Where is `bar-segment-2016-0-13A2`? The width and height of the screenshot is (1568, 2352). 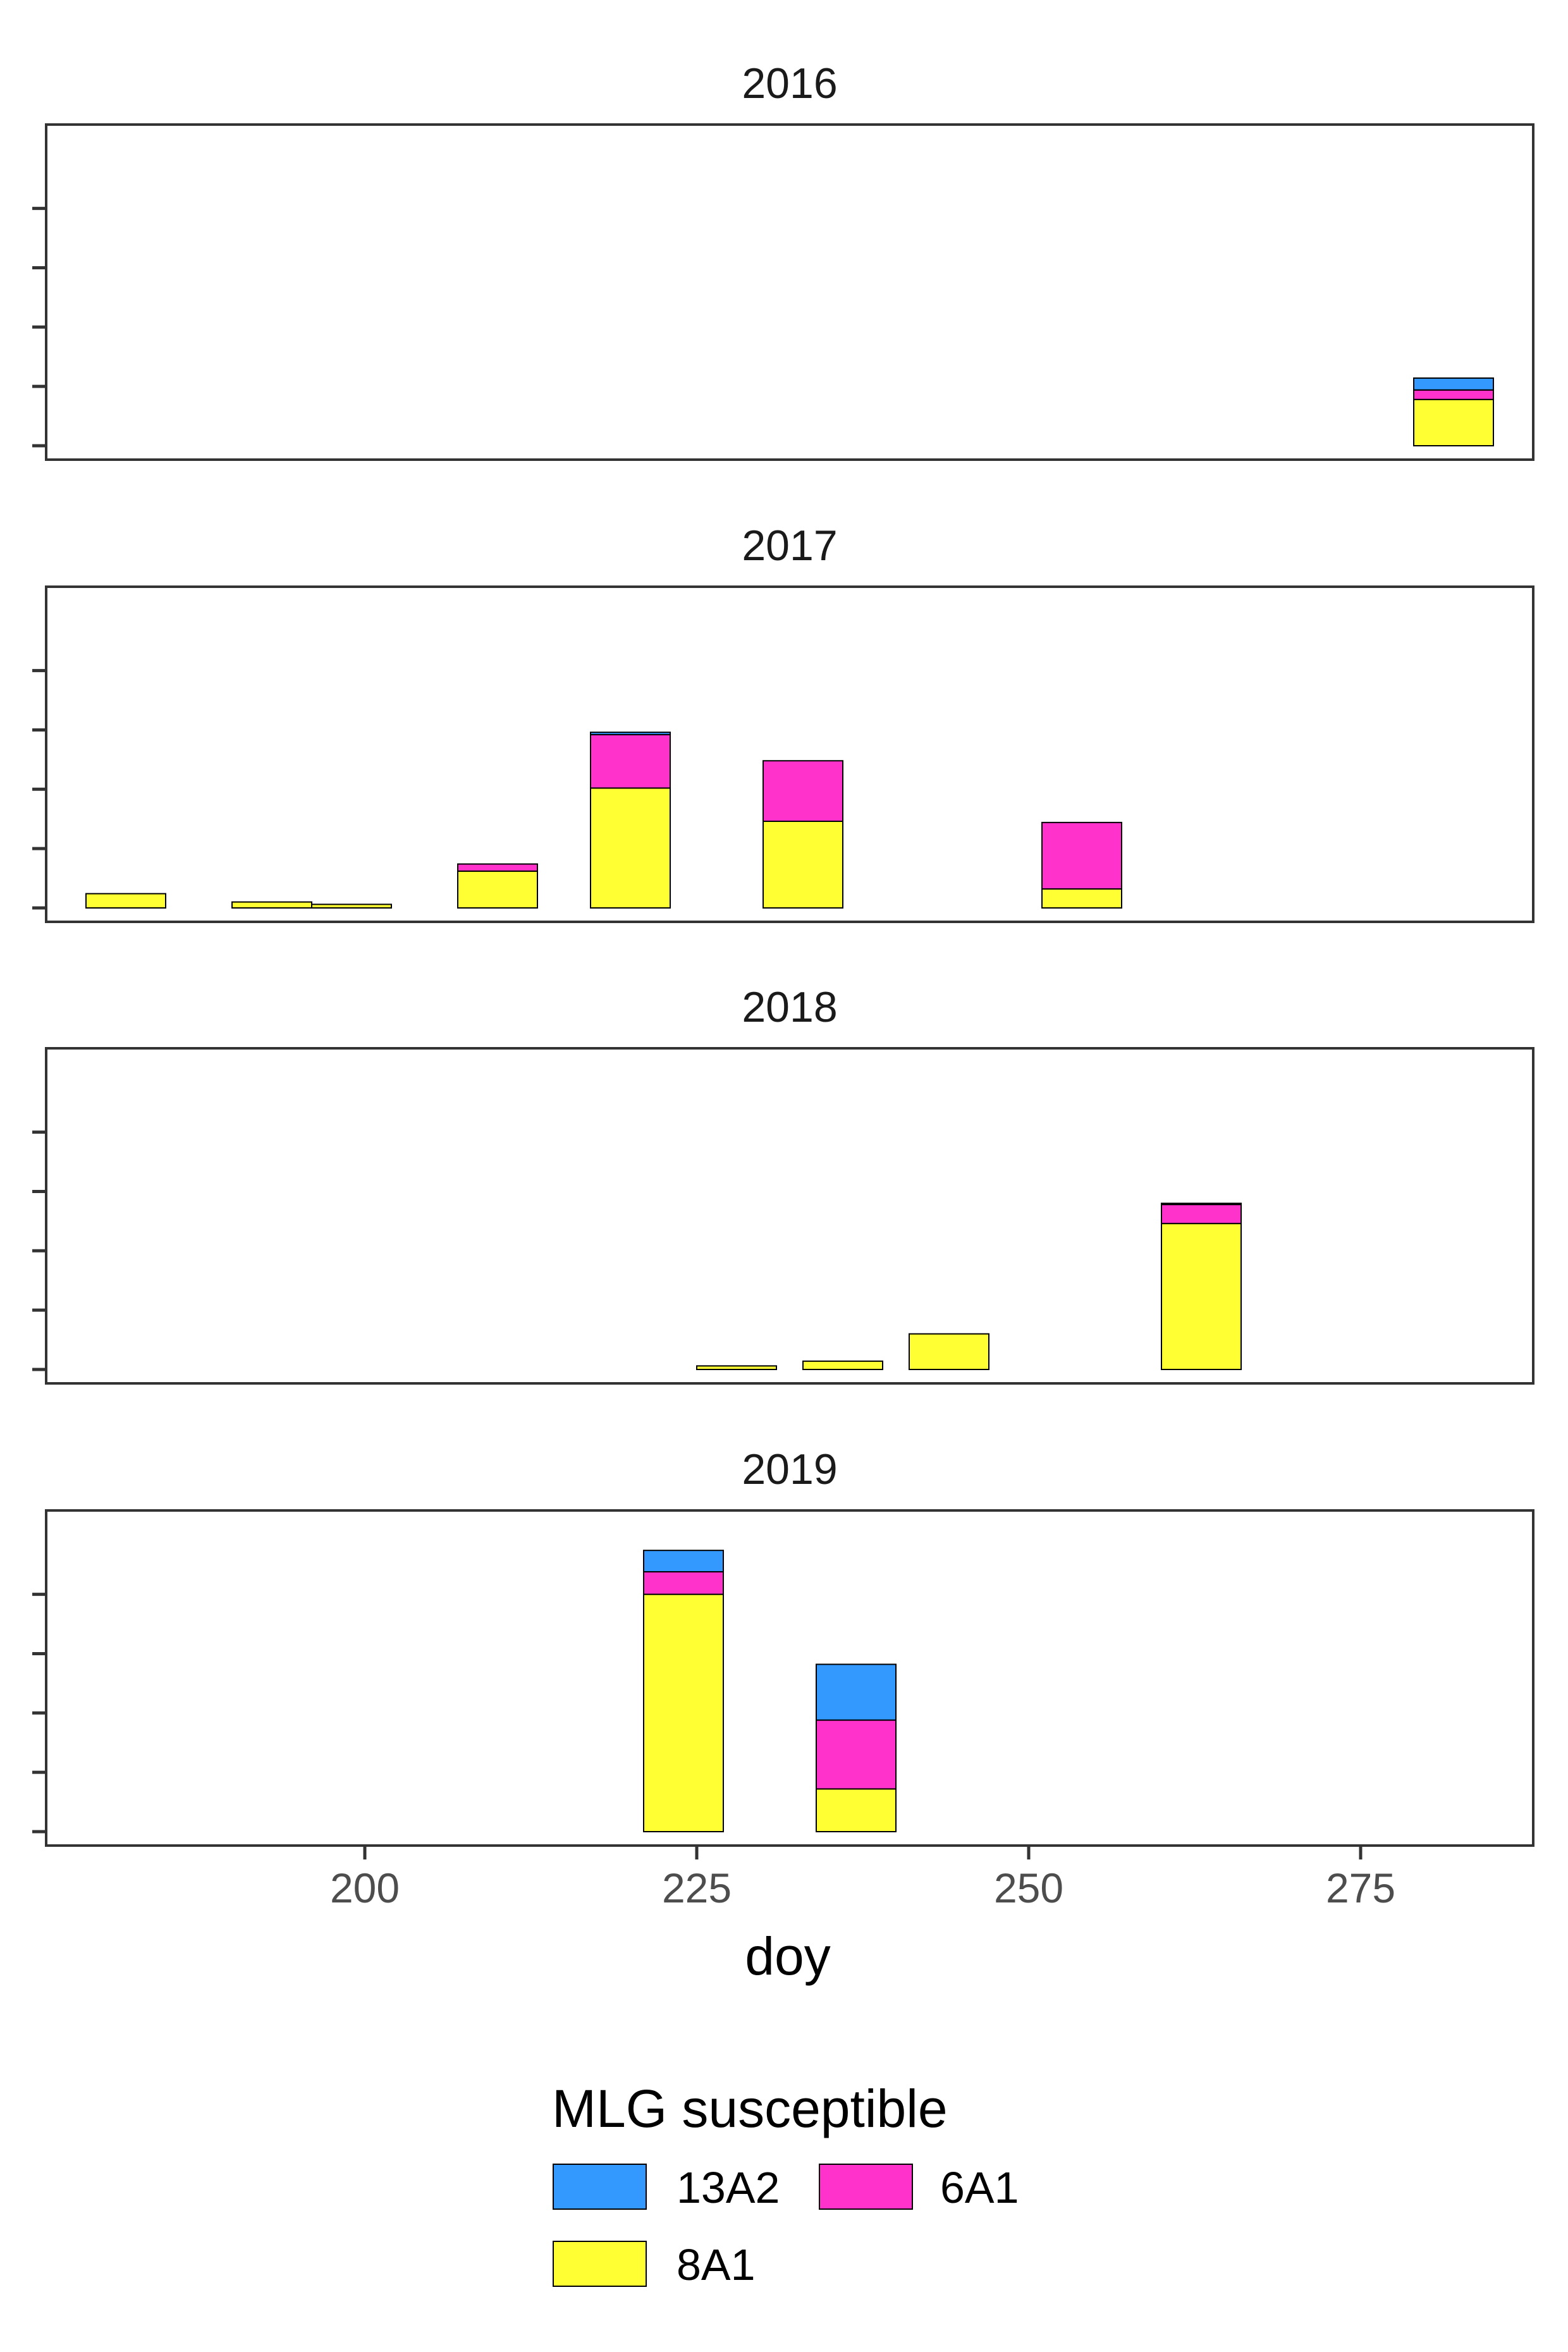 bar-segment-2016-0-13A2 is located at coordinates (1453, 384).